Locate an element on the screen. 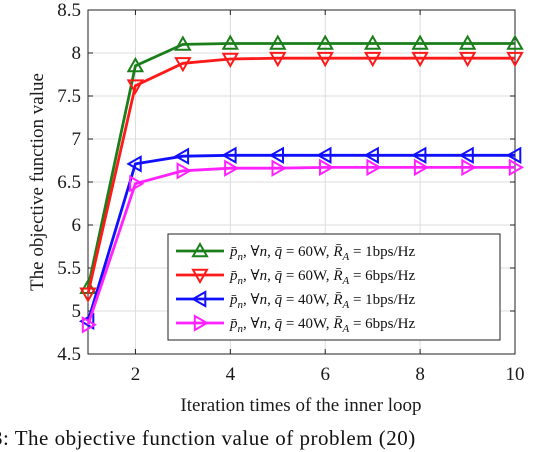 This screenshot has height=452, width=556. x-tick-label: 8 is located at coordinates (420, 374).